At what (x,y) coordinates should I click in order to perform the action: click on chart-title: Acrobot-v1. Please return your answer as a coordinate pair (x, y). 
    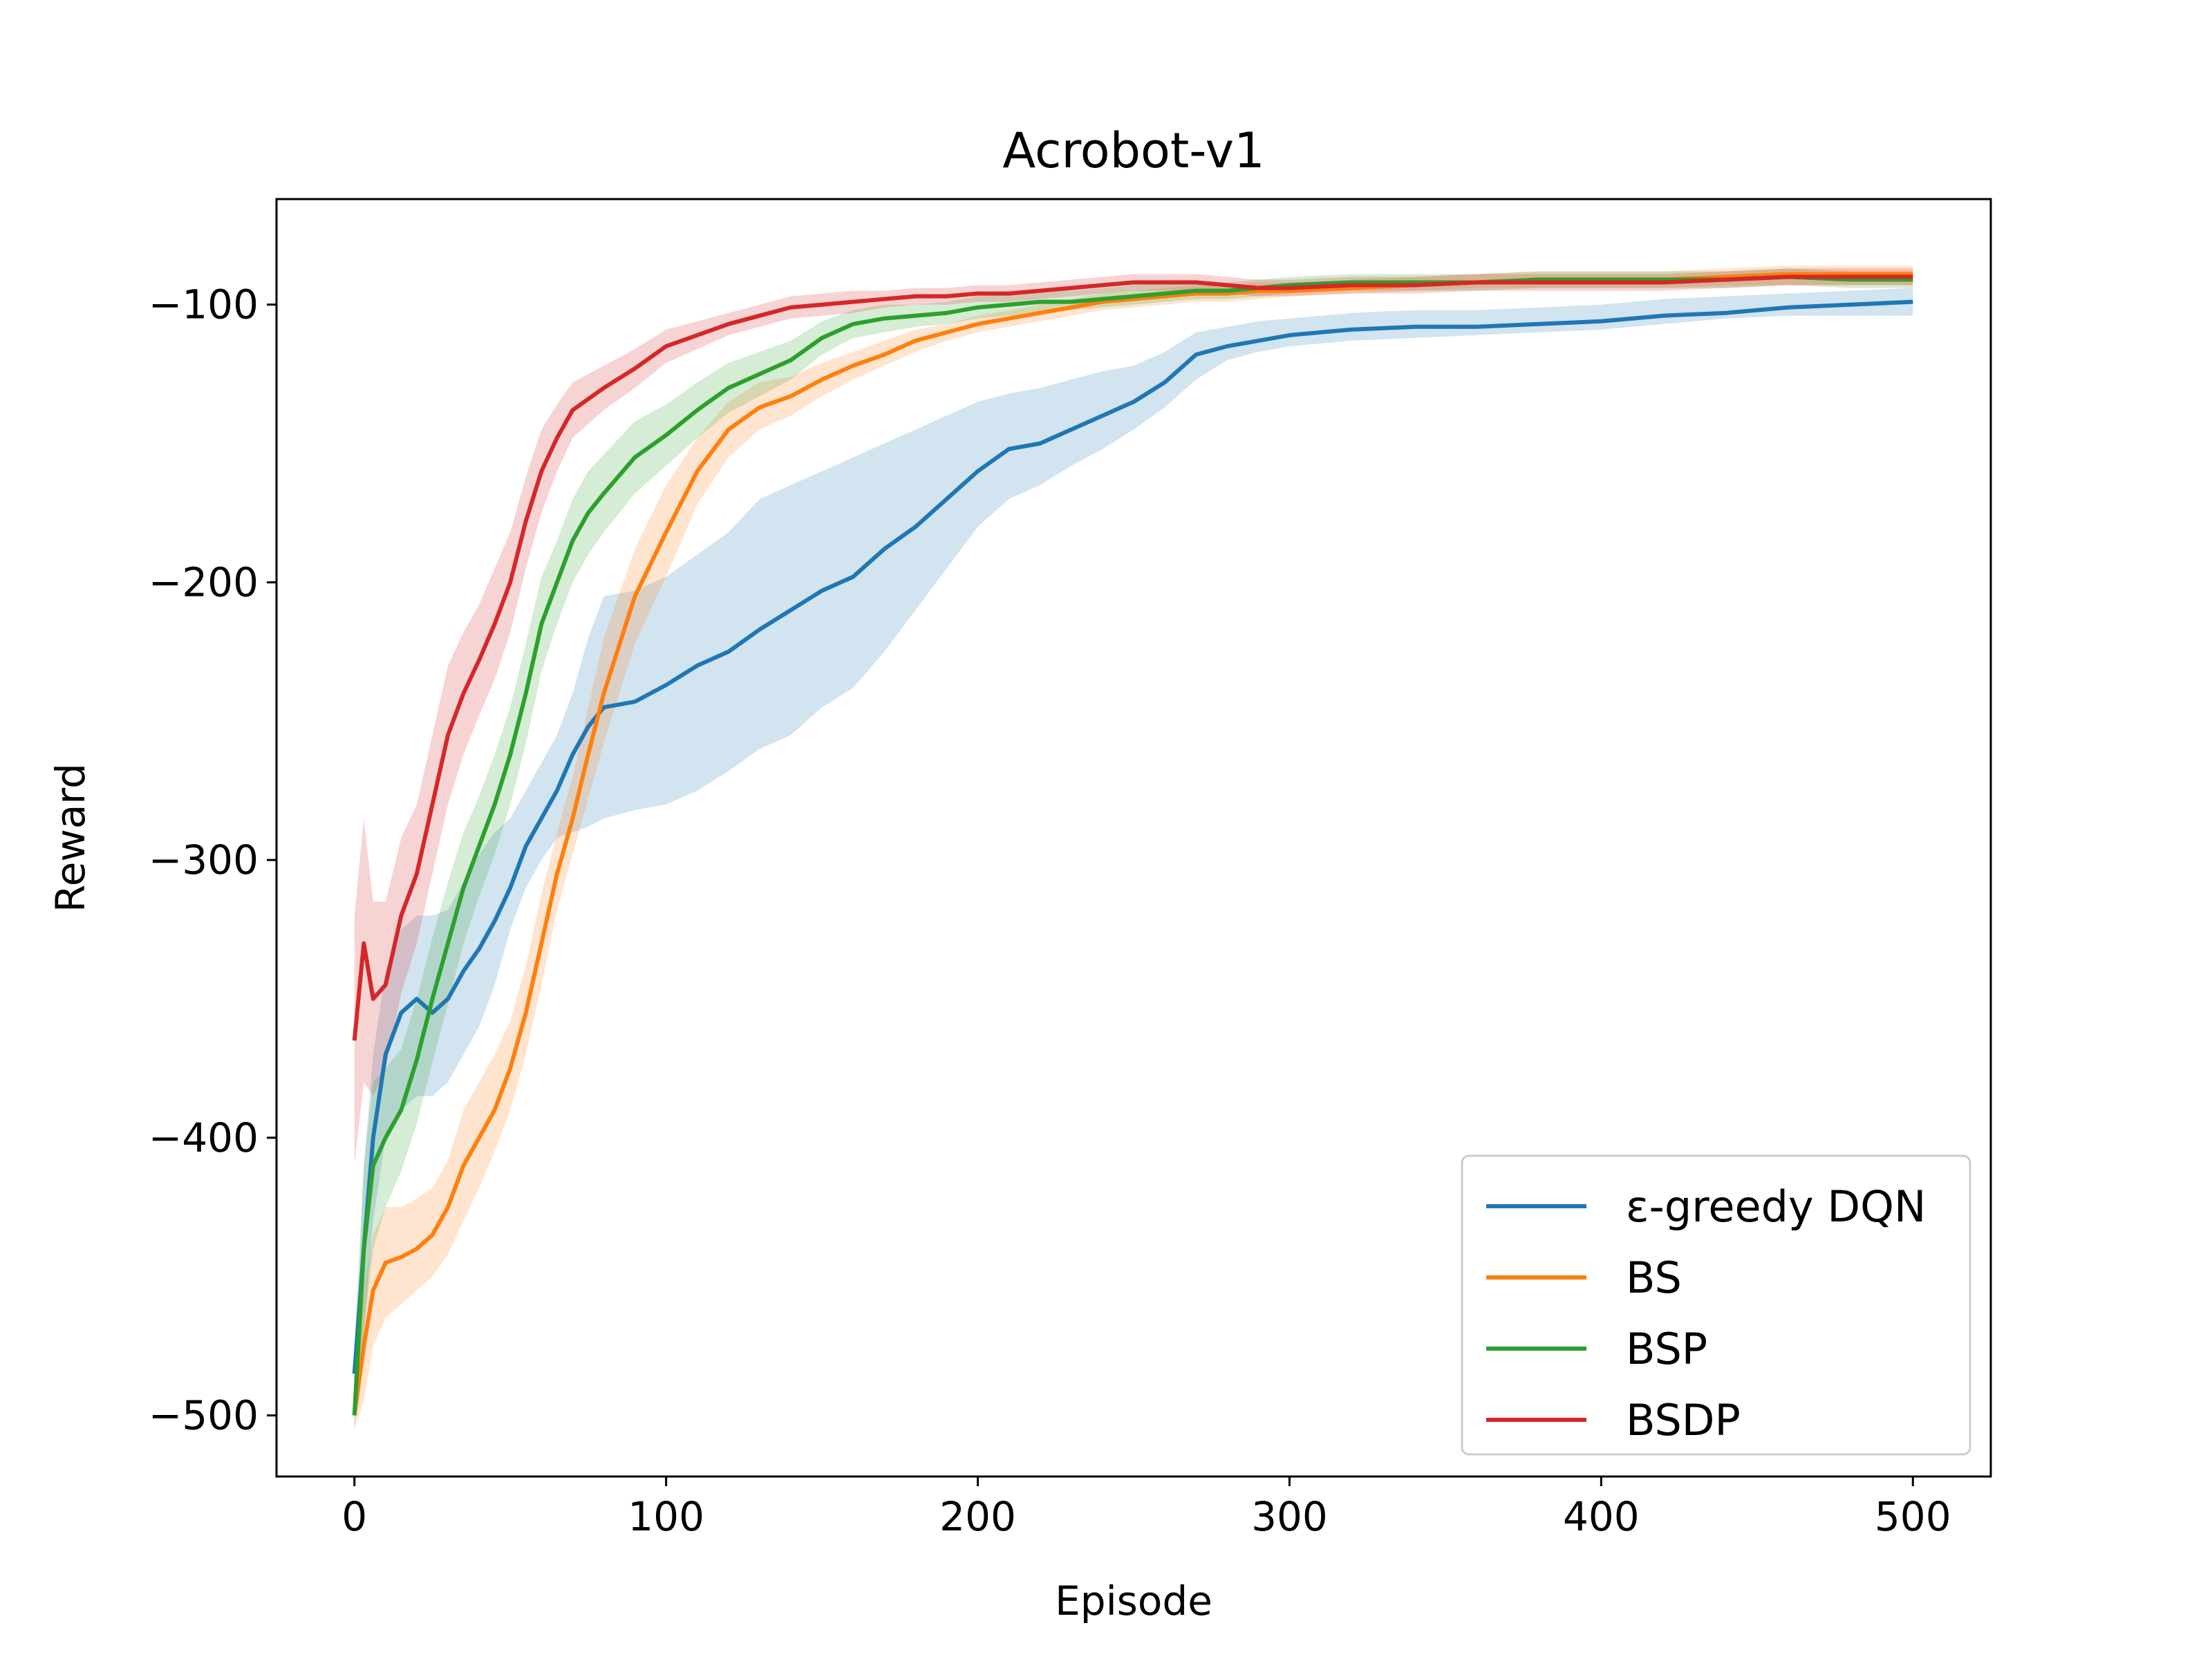
    Looking at the image, I should click on (1133, 150).